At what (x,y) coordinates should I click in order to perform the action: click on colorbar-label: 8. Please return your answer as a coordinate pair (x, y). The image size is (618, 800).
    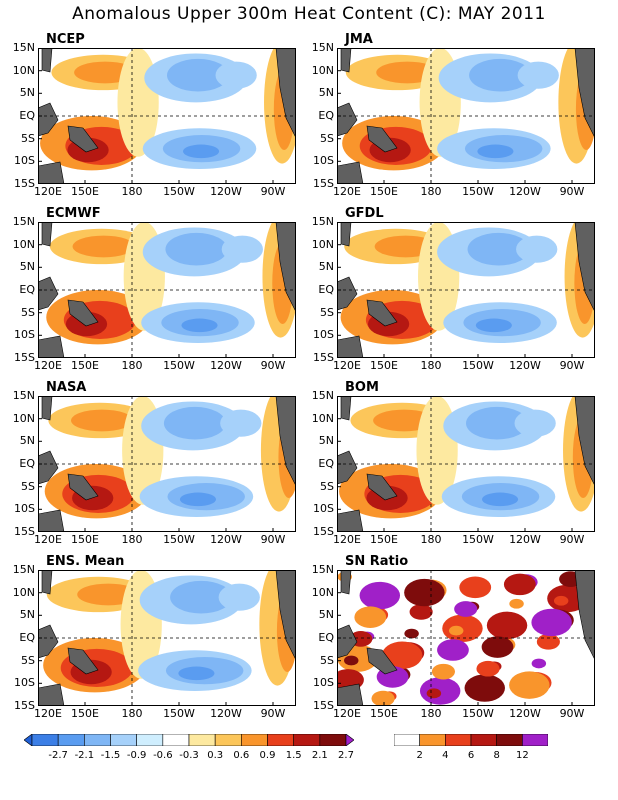
    Looking at the image, I should click on (496, 755).